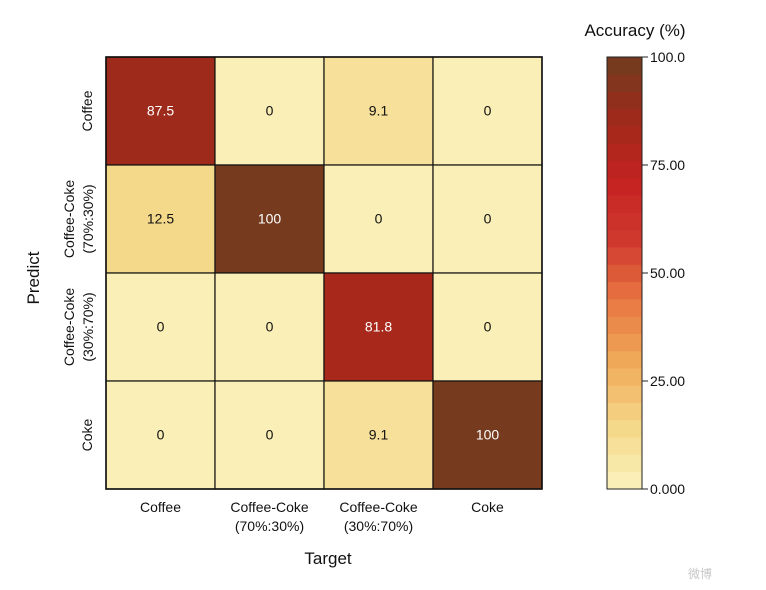  Describe the element at coordinates (700, 573) in the screenshot. I see `watermark: 微博` at that location.